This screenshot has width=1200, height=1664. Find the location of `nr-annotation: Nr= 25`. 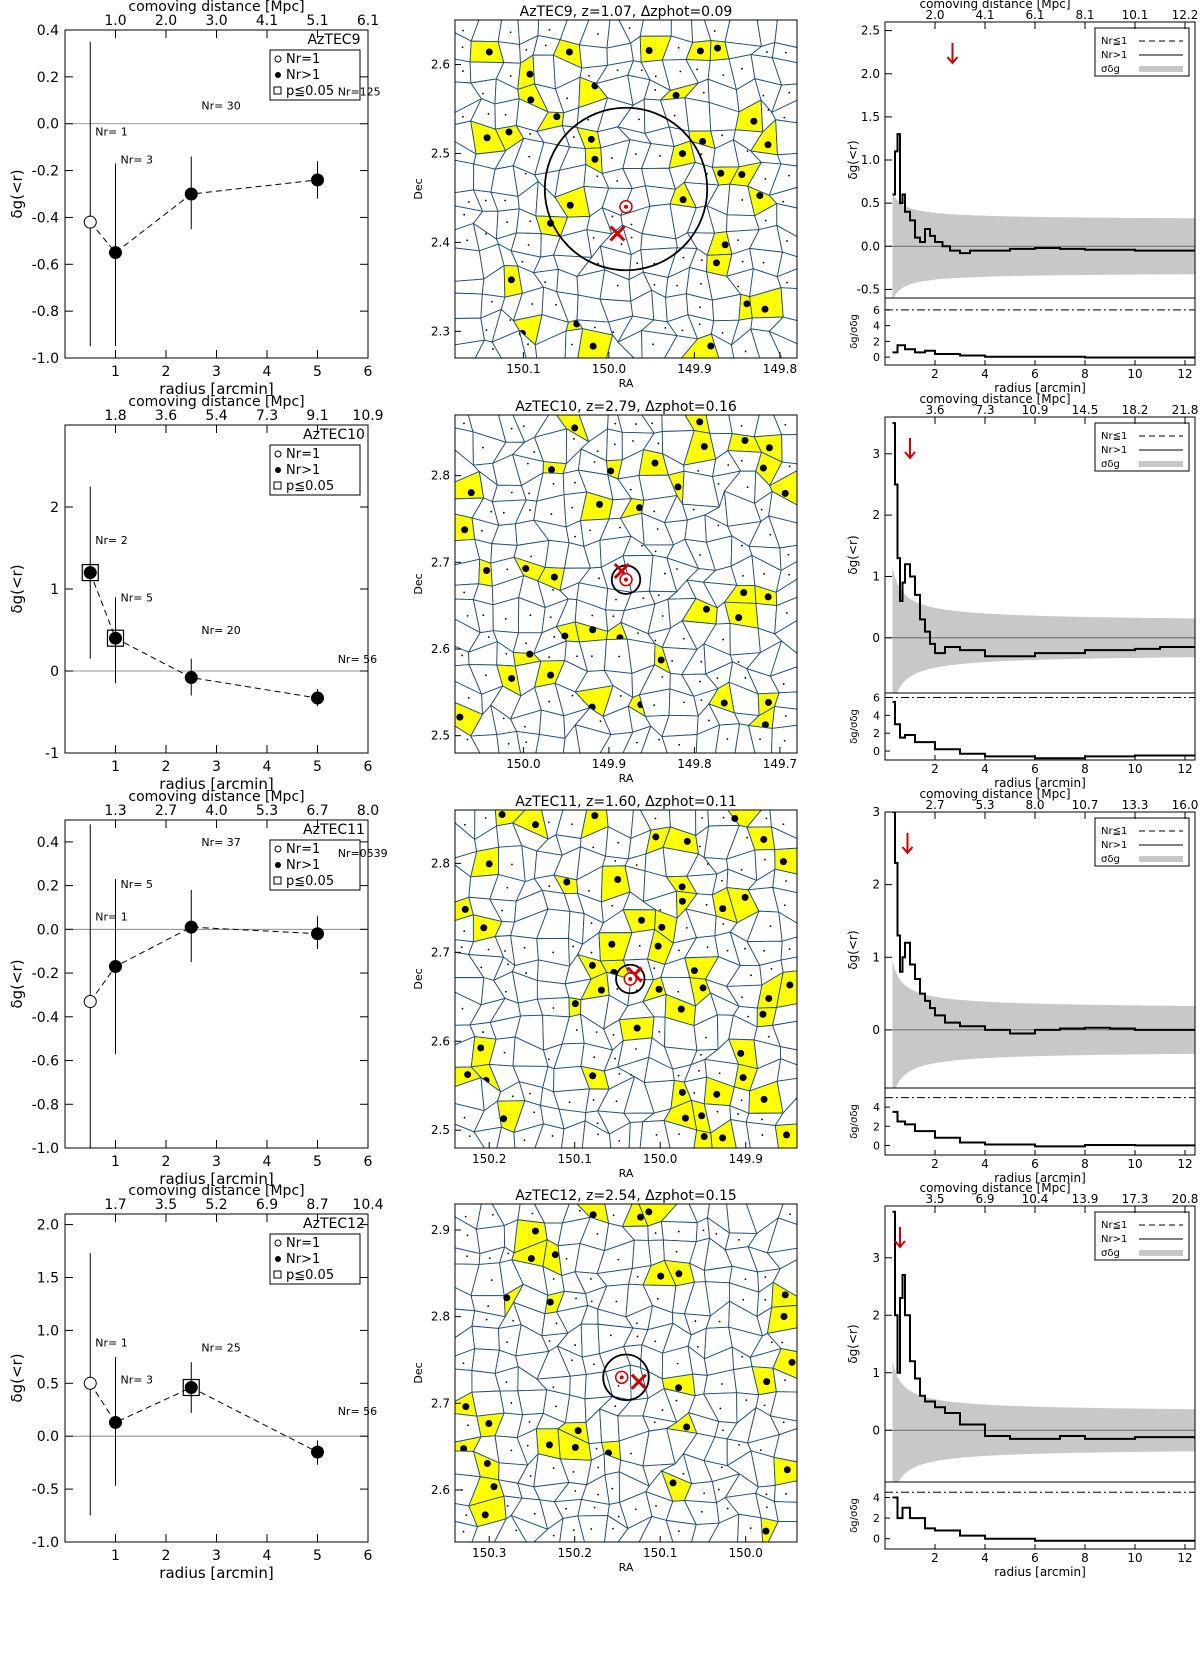

nr-annotation: Nr= 25 is located at coordinates (220, 1348).